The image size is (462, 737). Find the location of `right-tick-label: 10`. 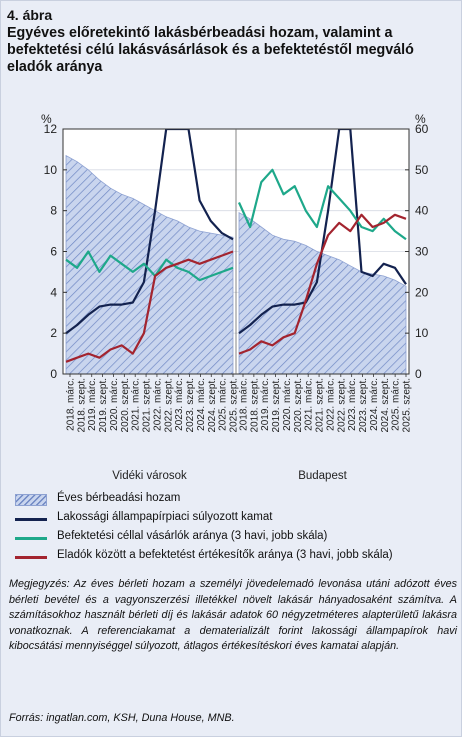

right-tick-label: 10 is located at coordinates (422, 333).